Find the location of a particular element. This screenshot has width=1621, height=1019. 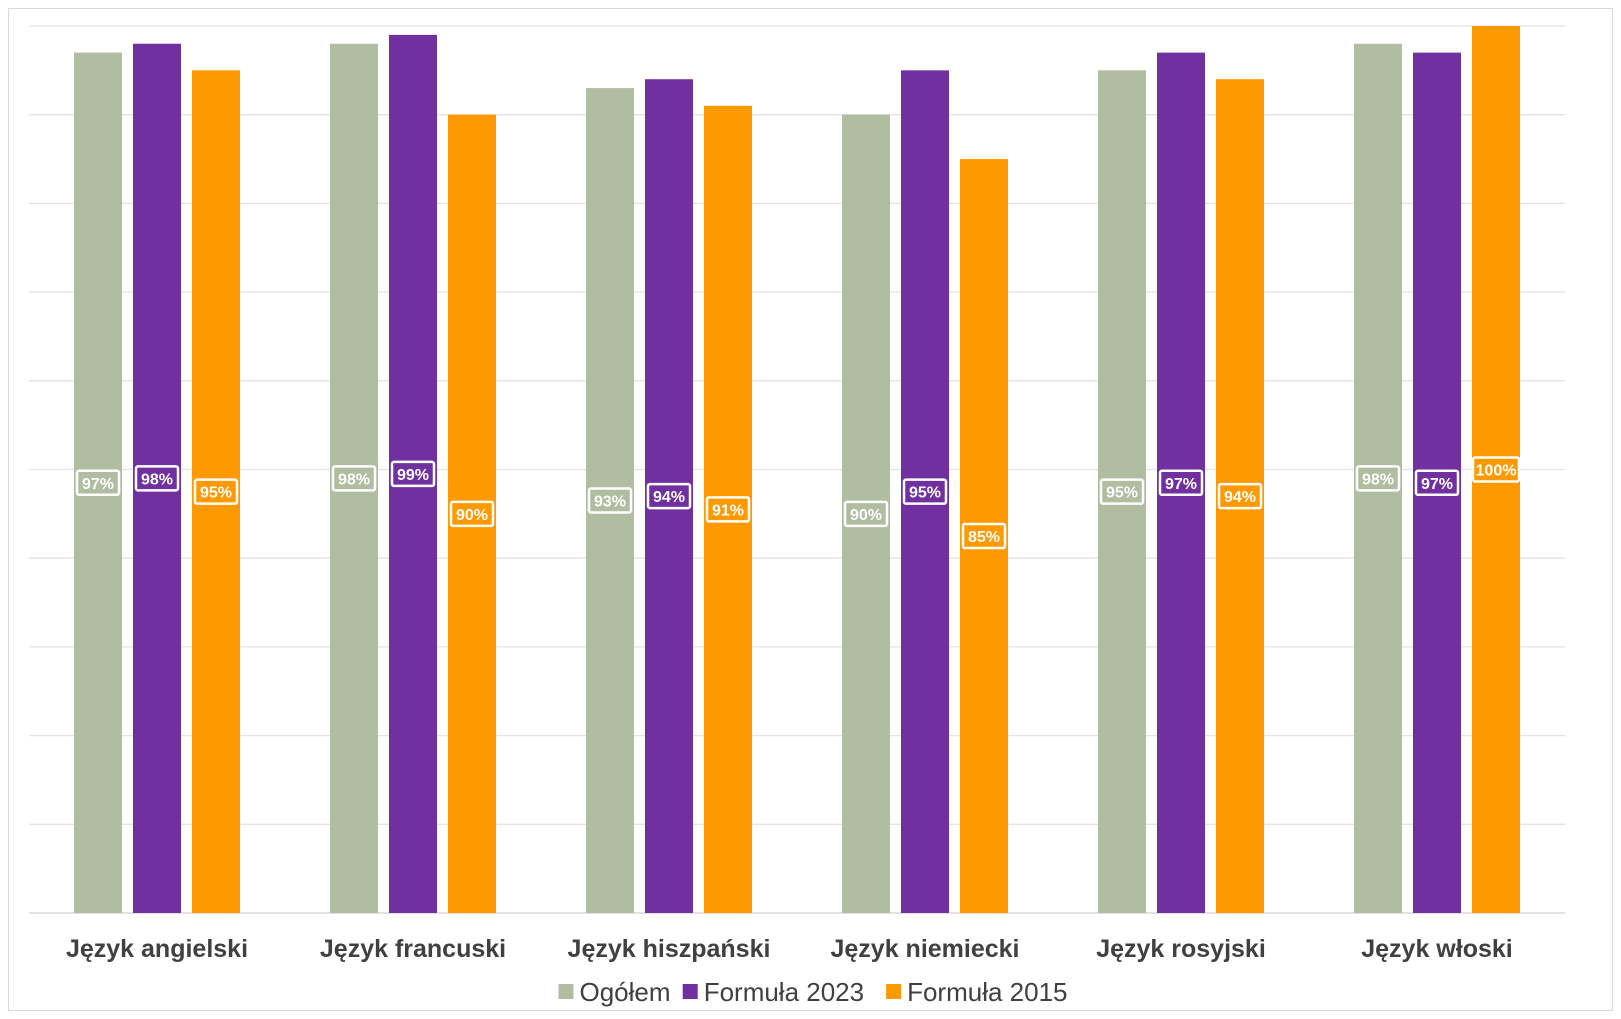

category-label: Język hiszpański is located at coordinates (669, 949).